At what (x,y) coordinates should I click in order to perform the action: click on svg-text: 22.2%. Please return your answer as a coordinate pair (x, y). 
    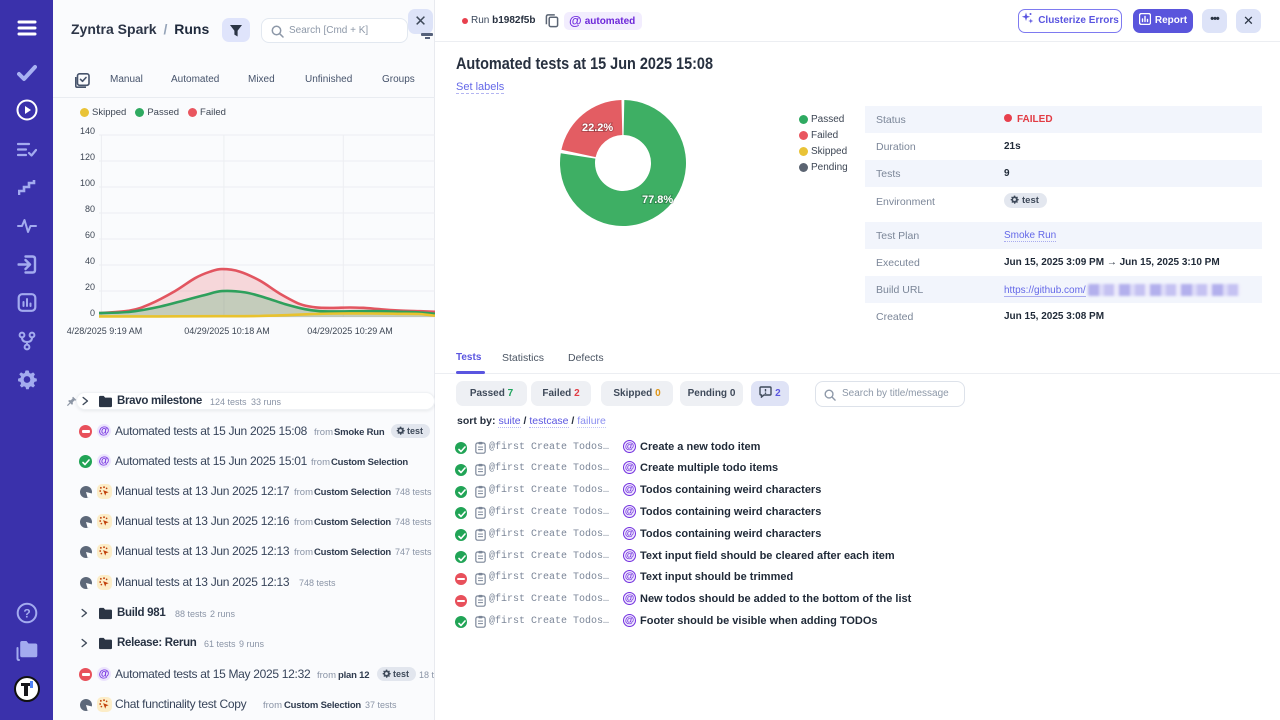
    Looking at the image, I should click on (597, 128).